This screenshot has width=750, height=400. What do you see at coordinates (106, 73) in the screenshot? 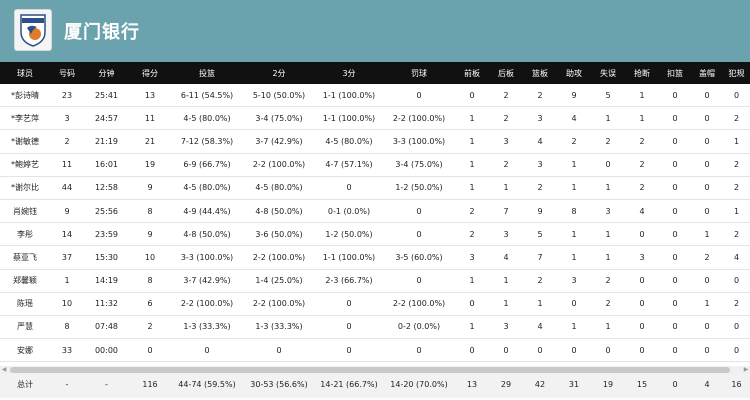
I see `column-header: 分钟` at bounding box center [106, 73].